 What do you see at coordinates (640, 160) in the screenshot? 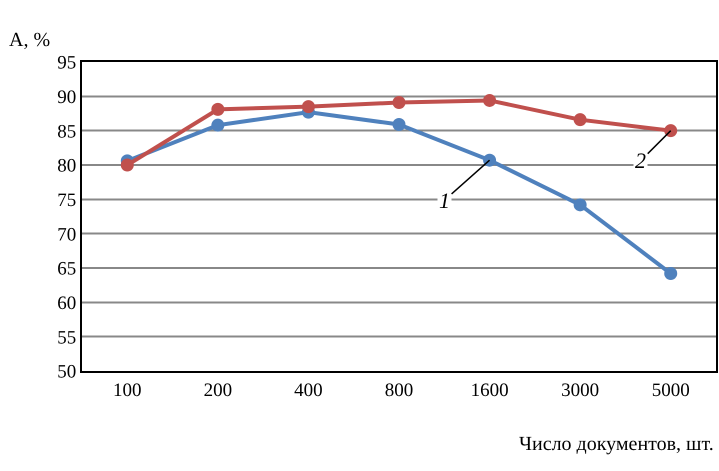
I see `annotation: 2` at bounding box center [640, 160].